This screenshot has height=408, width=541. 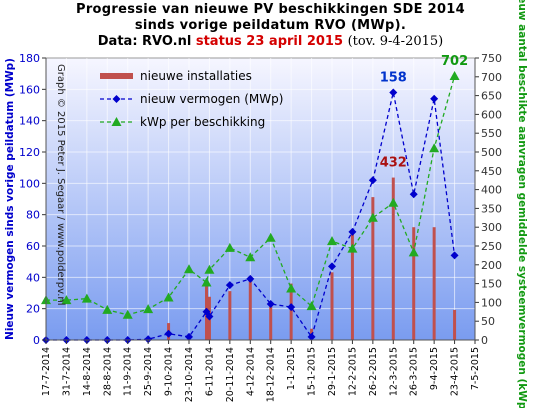 I want to click on y-left-tick-label: 160, so click(x=29, y=89).